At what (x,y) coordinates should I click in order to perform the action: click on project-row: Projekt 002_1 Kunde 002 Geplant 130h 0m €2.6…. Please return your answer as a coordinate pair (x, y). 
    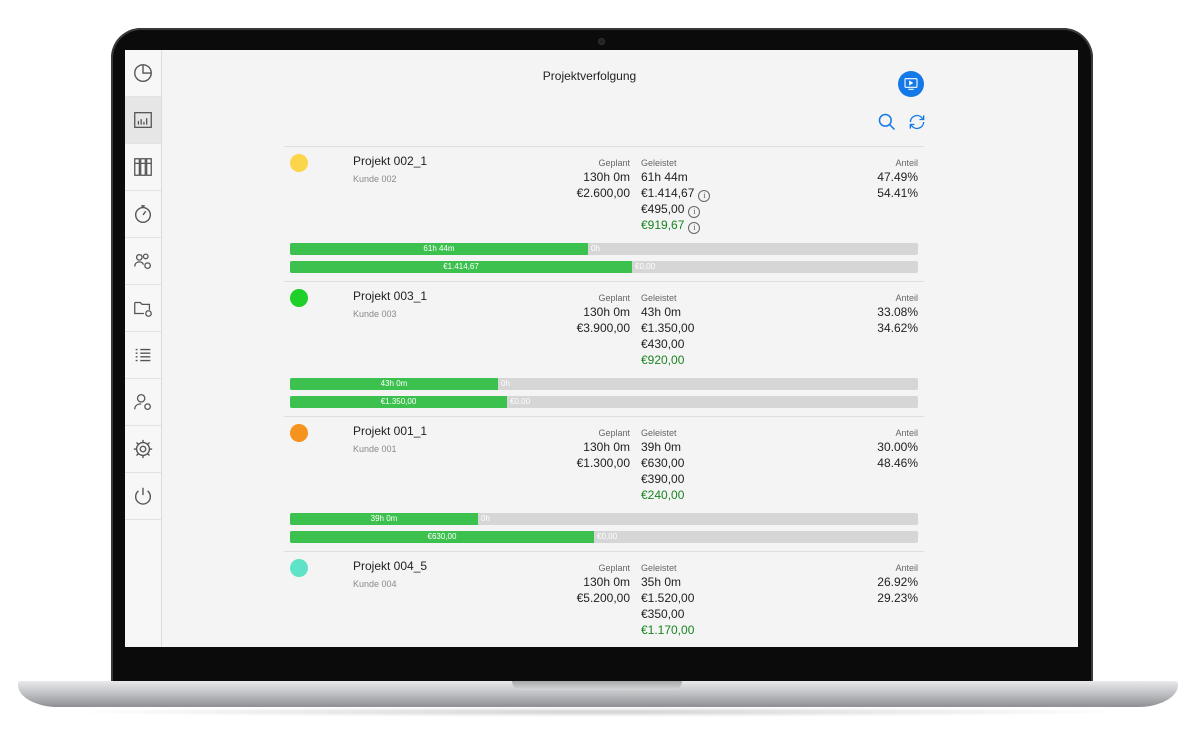
    Looking at the image, I should click on (604, 213).